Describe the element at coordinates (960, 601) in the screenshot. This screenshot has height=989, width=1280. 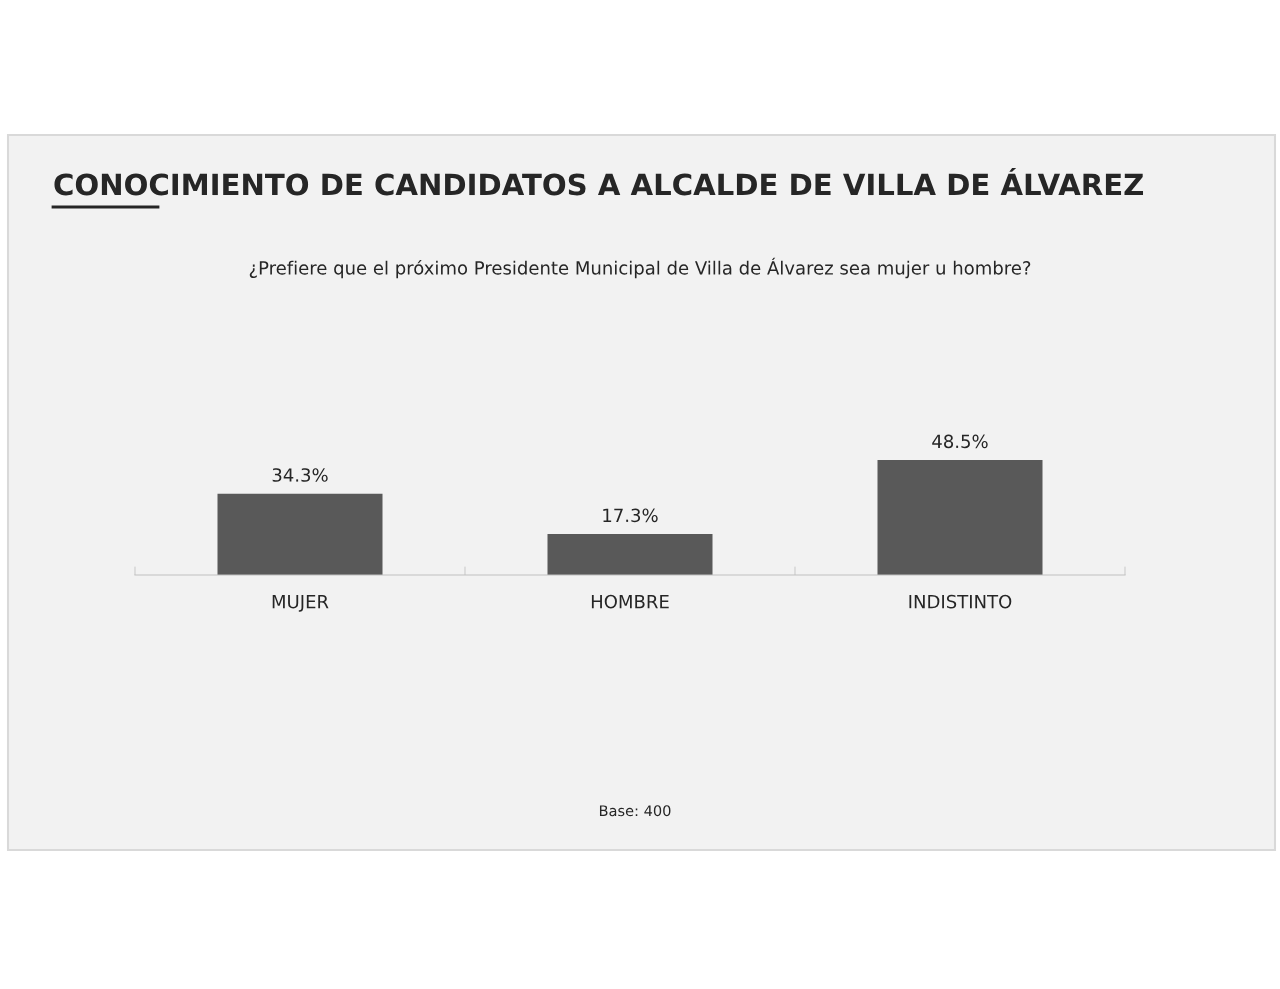
I see `x-tick-label: INDISTINTO` at that location.